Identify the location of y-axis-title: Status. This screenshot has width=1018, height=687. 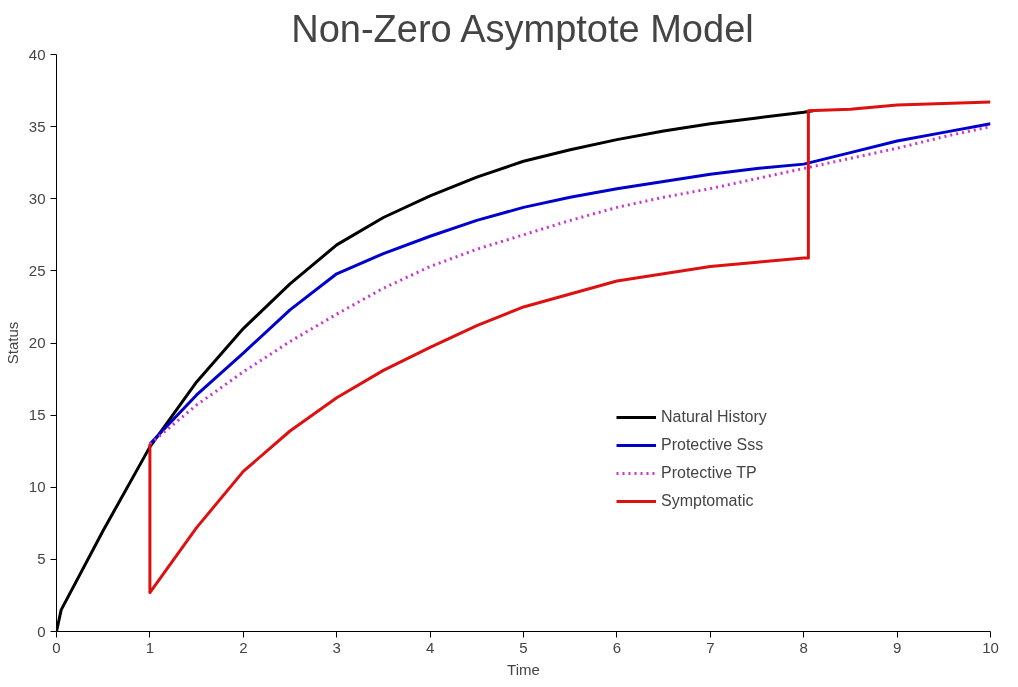
(12, 343).